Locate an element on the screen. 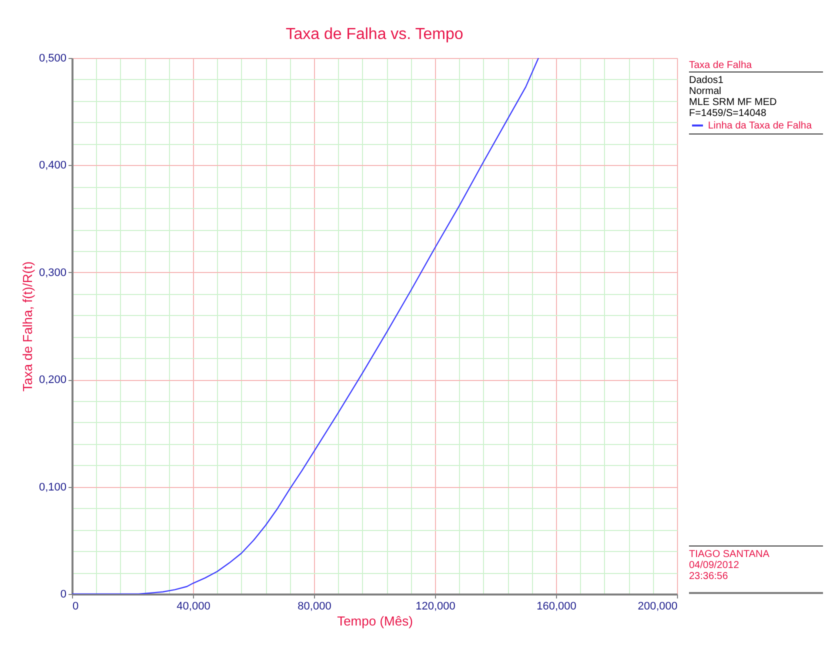 Image resolution: width=825 pixels, height=649 pixels. y-tick-label: 0,200 is located at coordinates (52, 380).